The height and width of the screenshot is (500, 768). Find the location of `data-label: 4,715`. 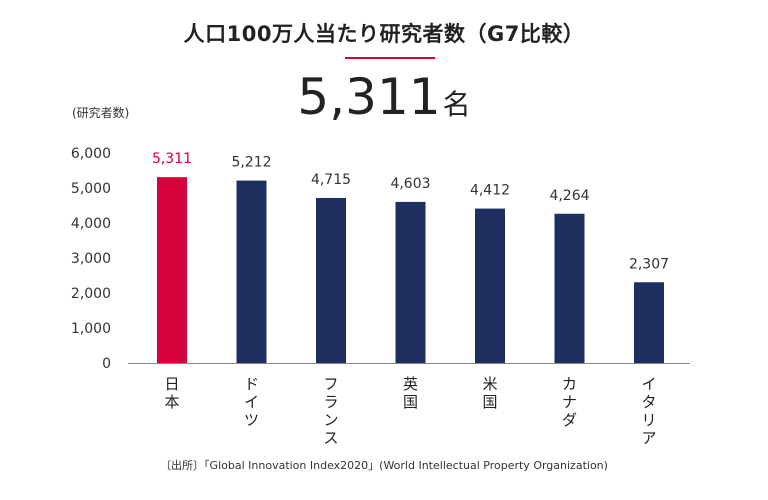

data-label: 4,715 is located at coordinates (331, 180).